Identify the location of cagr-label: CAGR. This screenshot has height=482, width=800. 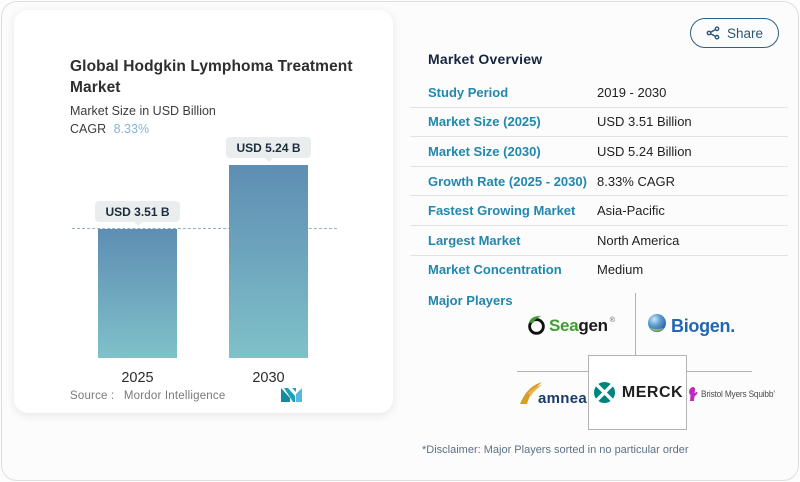
(88, 129).